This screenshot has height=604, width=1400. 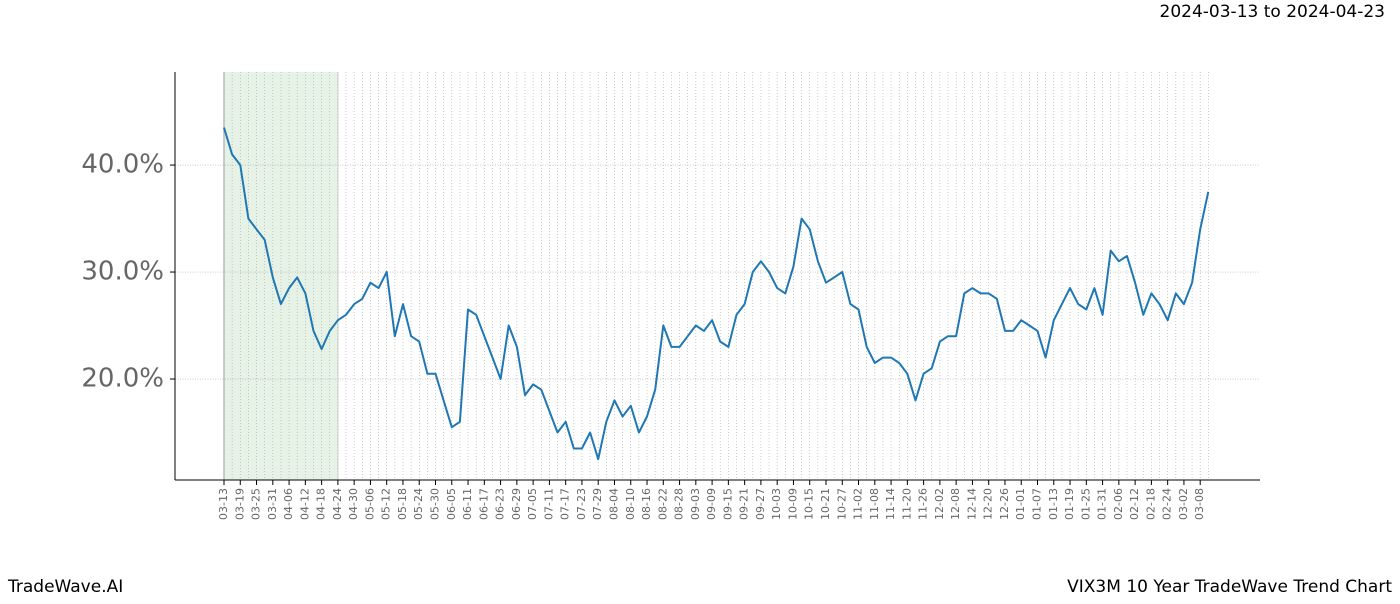 What do you see at coordinates (565, 504) in the screenshot?
I see `x-tick-label: 07-17` at bounding box center [565, 504].